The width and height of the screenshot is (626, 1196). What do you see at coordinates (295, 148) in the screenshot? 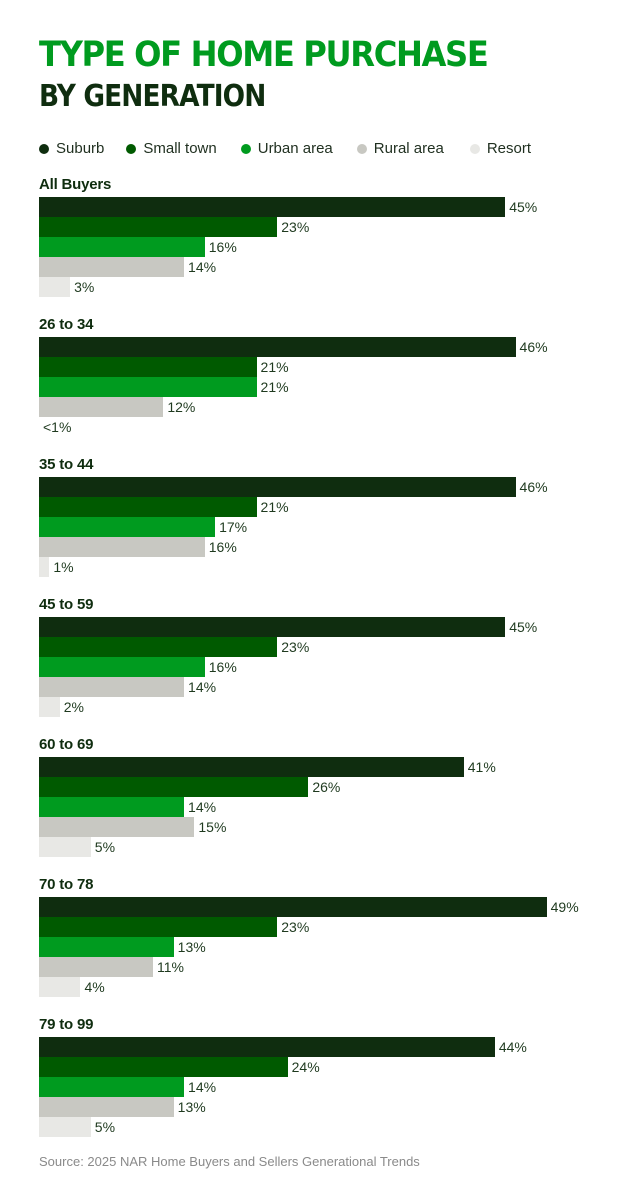
I see `legend-label: Urban area` at bounding box center [295, 148].